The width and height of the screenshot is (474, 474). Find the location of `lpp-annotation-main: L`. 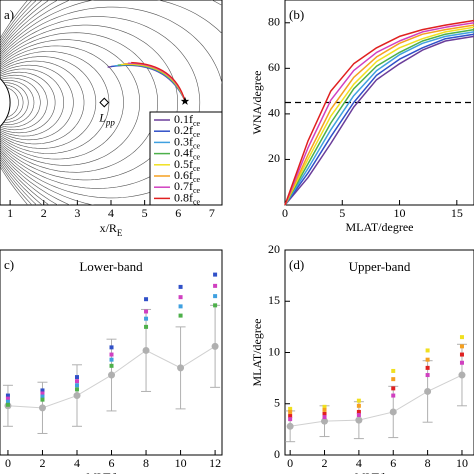

lpp-annotation-main: L is located at coordinates (102, 117).